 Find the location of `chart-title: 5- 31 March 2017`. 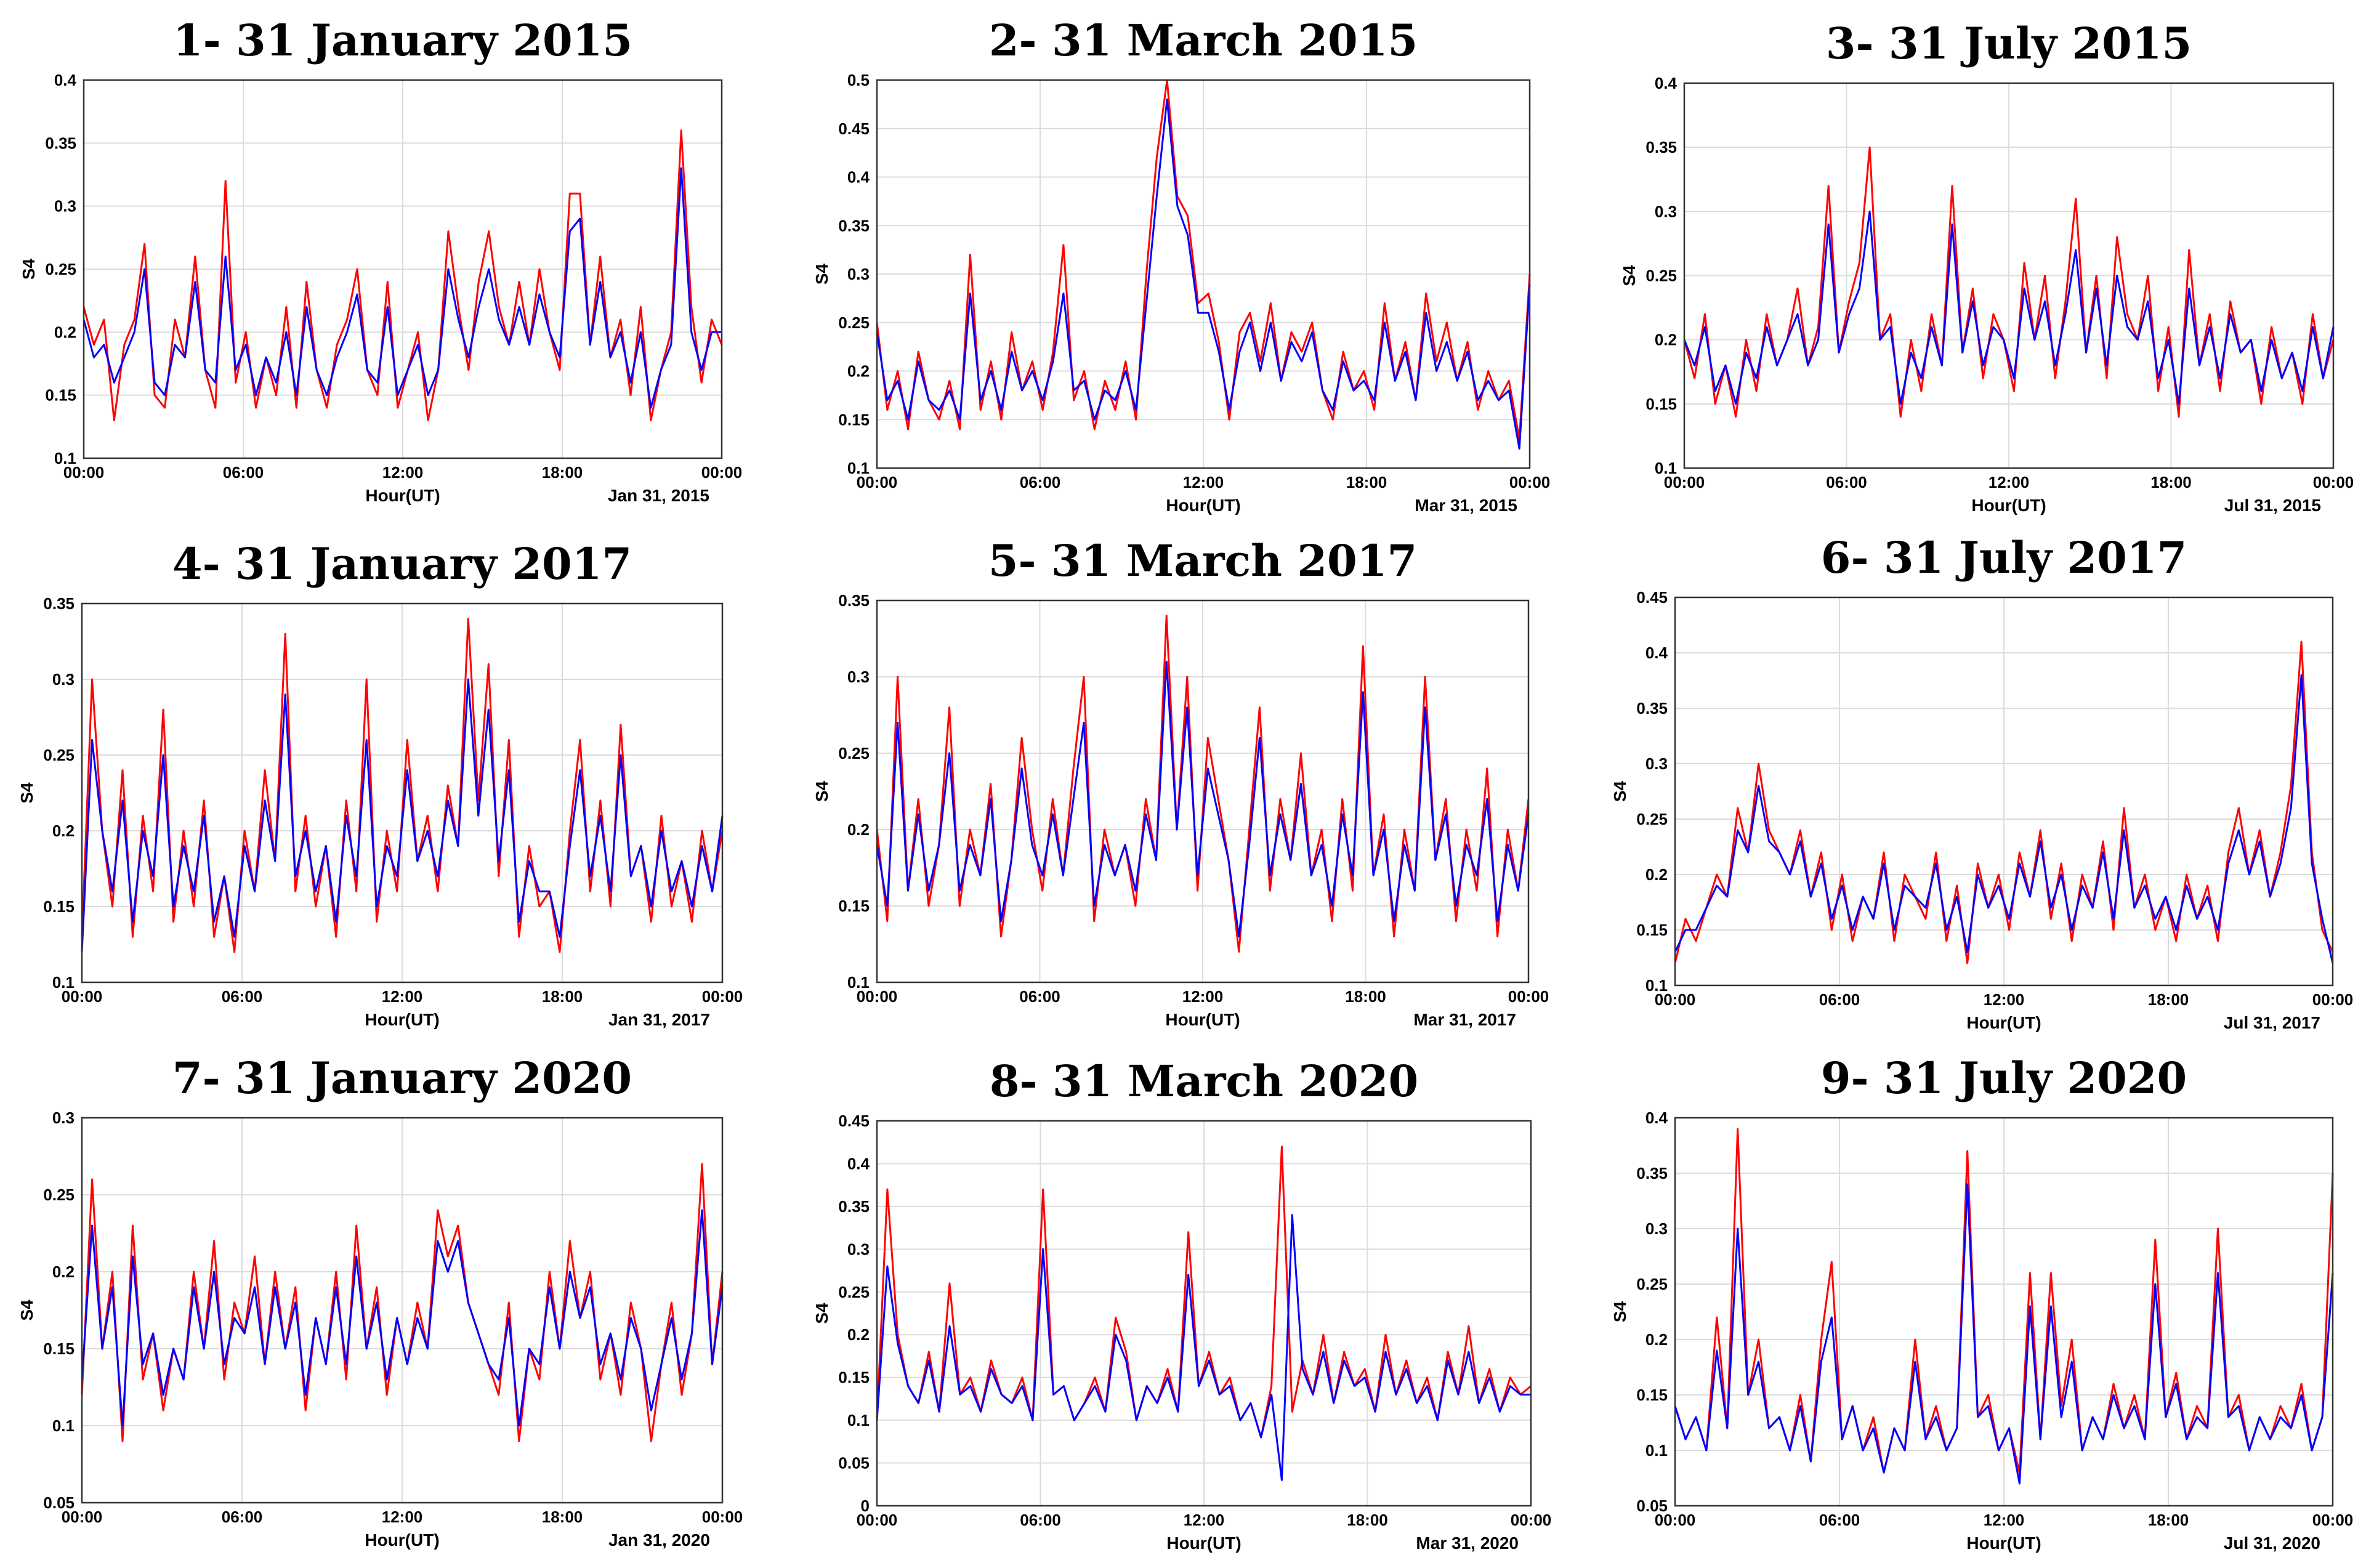

chart-title: 5- 31 March 2017 is located at coordinates (1202, 560).